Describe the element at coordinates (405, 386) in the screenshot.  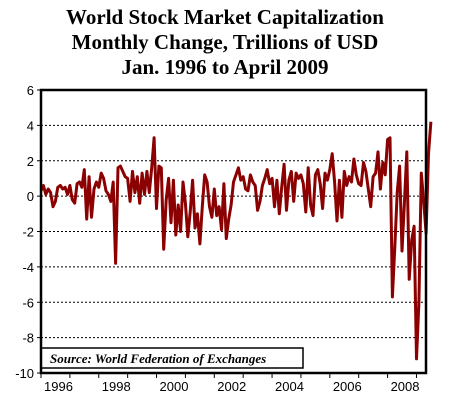
I see `x-tick-label: 2008` at that location.